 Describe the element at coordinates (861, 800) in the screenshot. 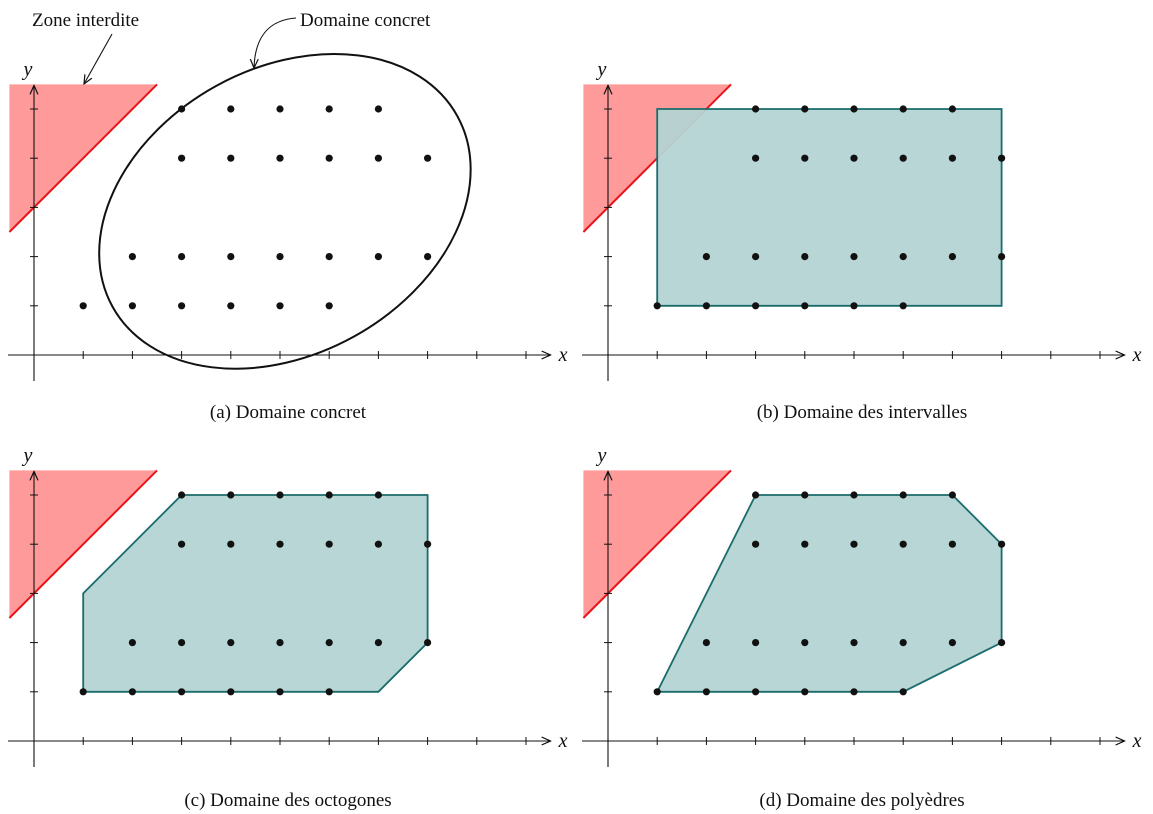

I see `caption-d: (d) Domaine des polyèdres` at that location.